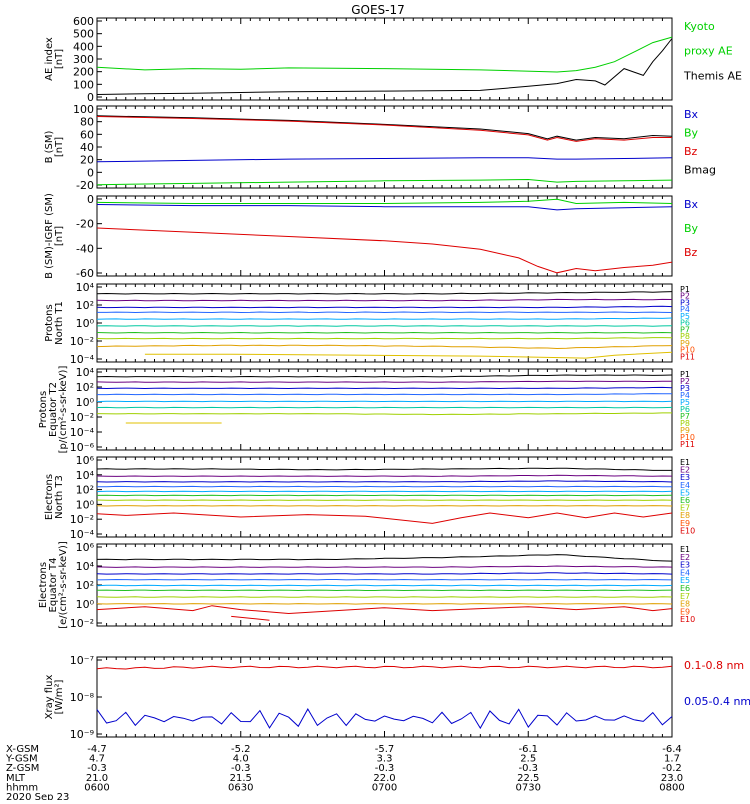 Image resolution: width=750 pixels, height=804 pixels. Describe the element at coordinates (63, 410) in the screenshot. I see `y-axis-label: [p/(cm²-s-sr-keV)]` at that location.